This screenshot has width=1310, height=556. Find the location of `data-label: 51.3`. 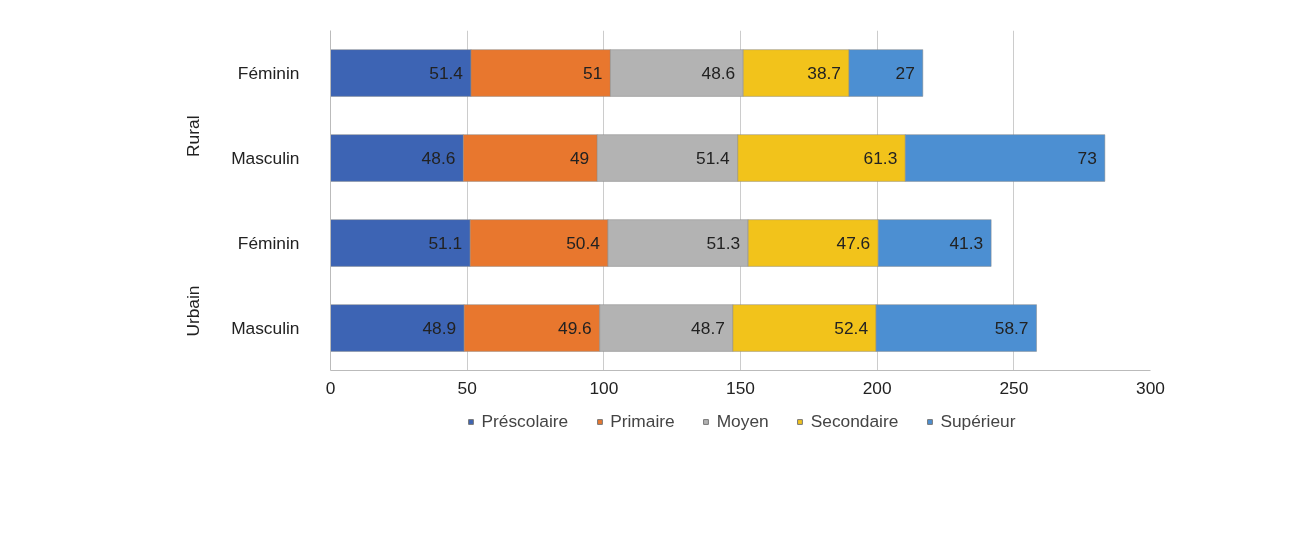

data-label: 51.3 is located at coordinates (723, 243).